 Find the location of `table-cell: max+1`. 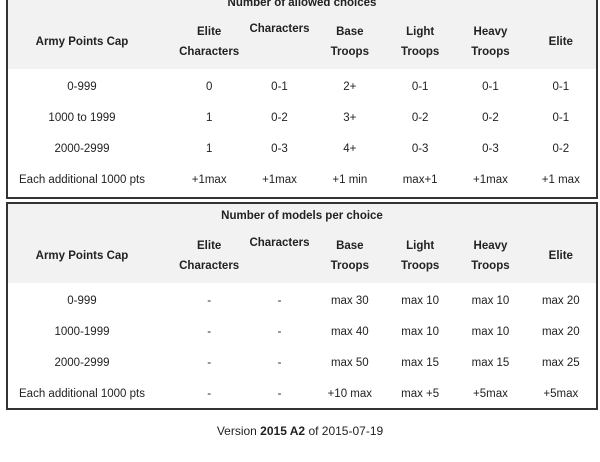

table-cell: max+1 is located at coordinates (420, 179).